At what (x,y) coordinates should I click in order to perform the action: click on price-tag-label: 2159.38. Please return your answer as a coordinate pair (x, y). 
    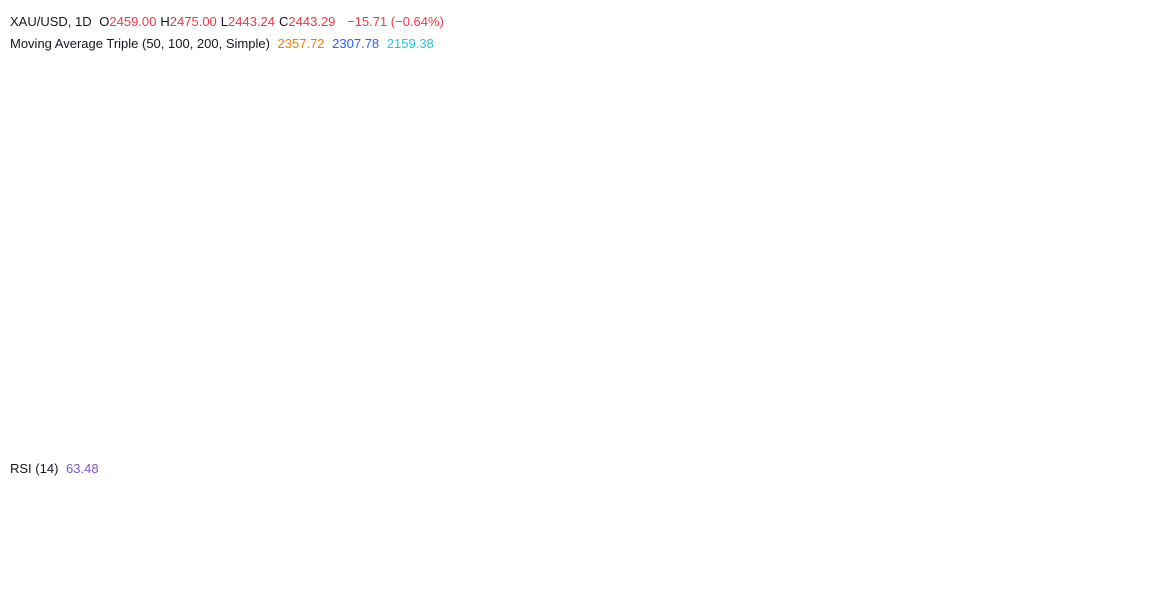
    Looking at the image, I should click on (1115, 268).